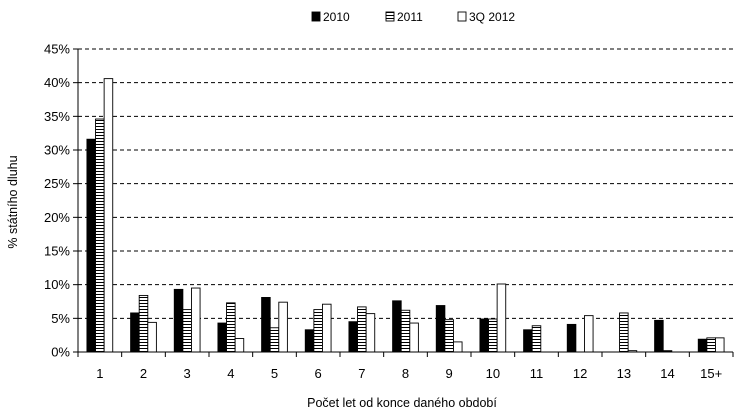  I want to click on x-tick-label: 15+, so click(711, 373).